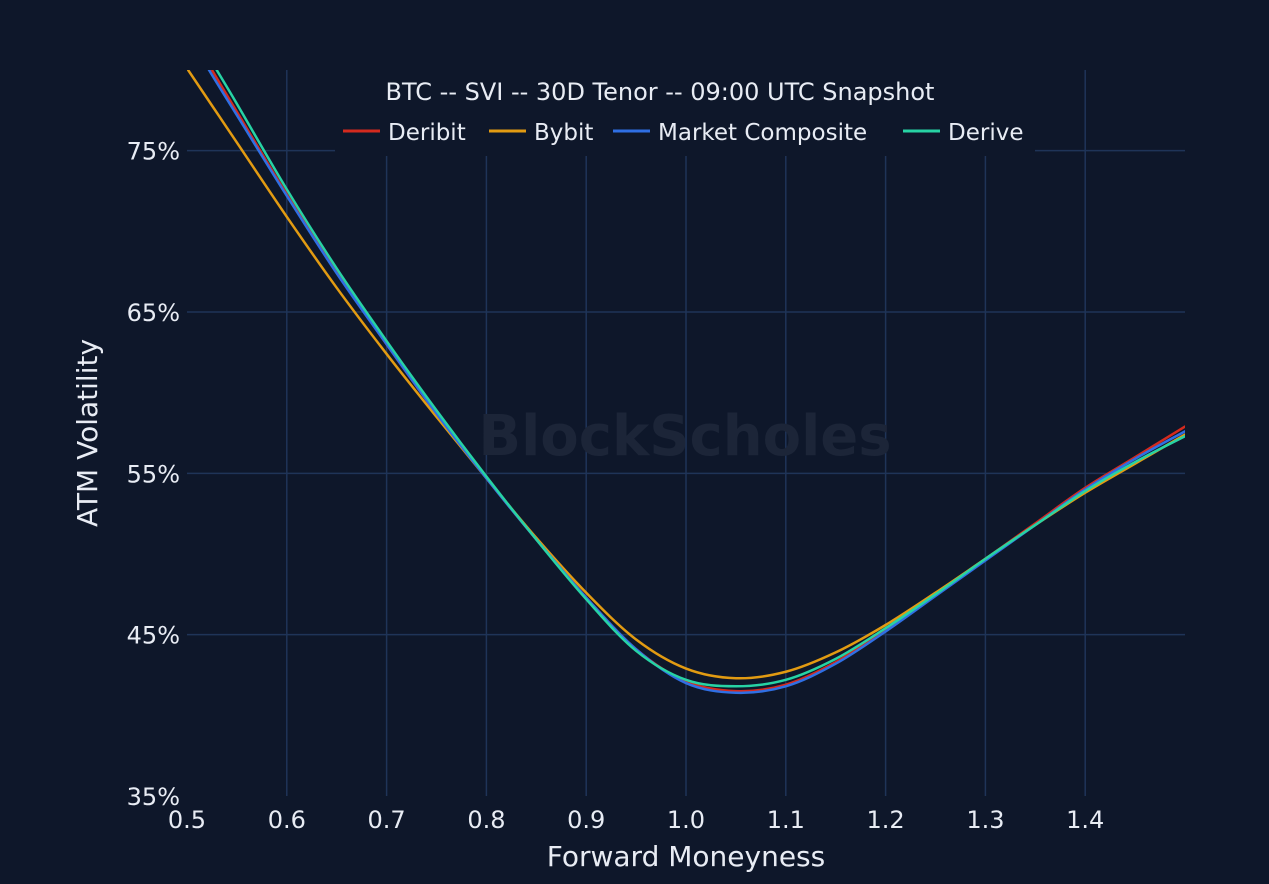 The height and width of the screenshot is (884, 1269). What do you see at coordinates (686, 820) in the screenshot?
I see `x-tick-label: 1.0` at bounding box center [686, 820].